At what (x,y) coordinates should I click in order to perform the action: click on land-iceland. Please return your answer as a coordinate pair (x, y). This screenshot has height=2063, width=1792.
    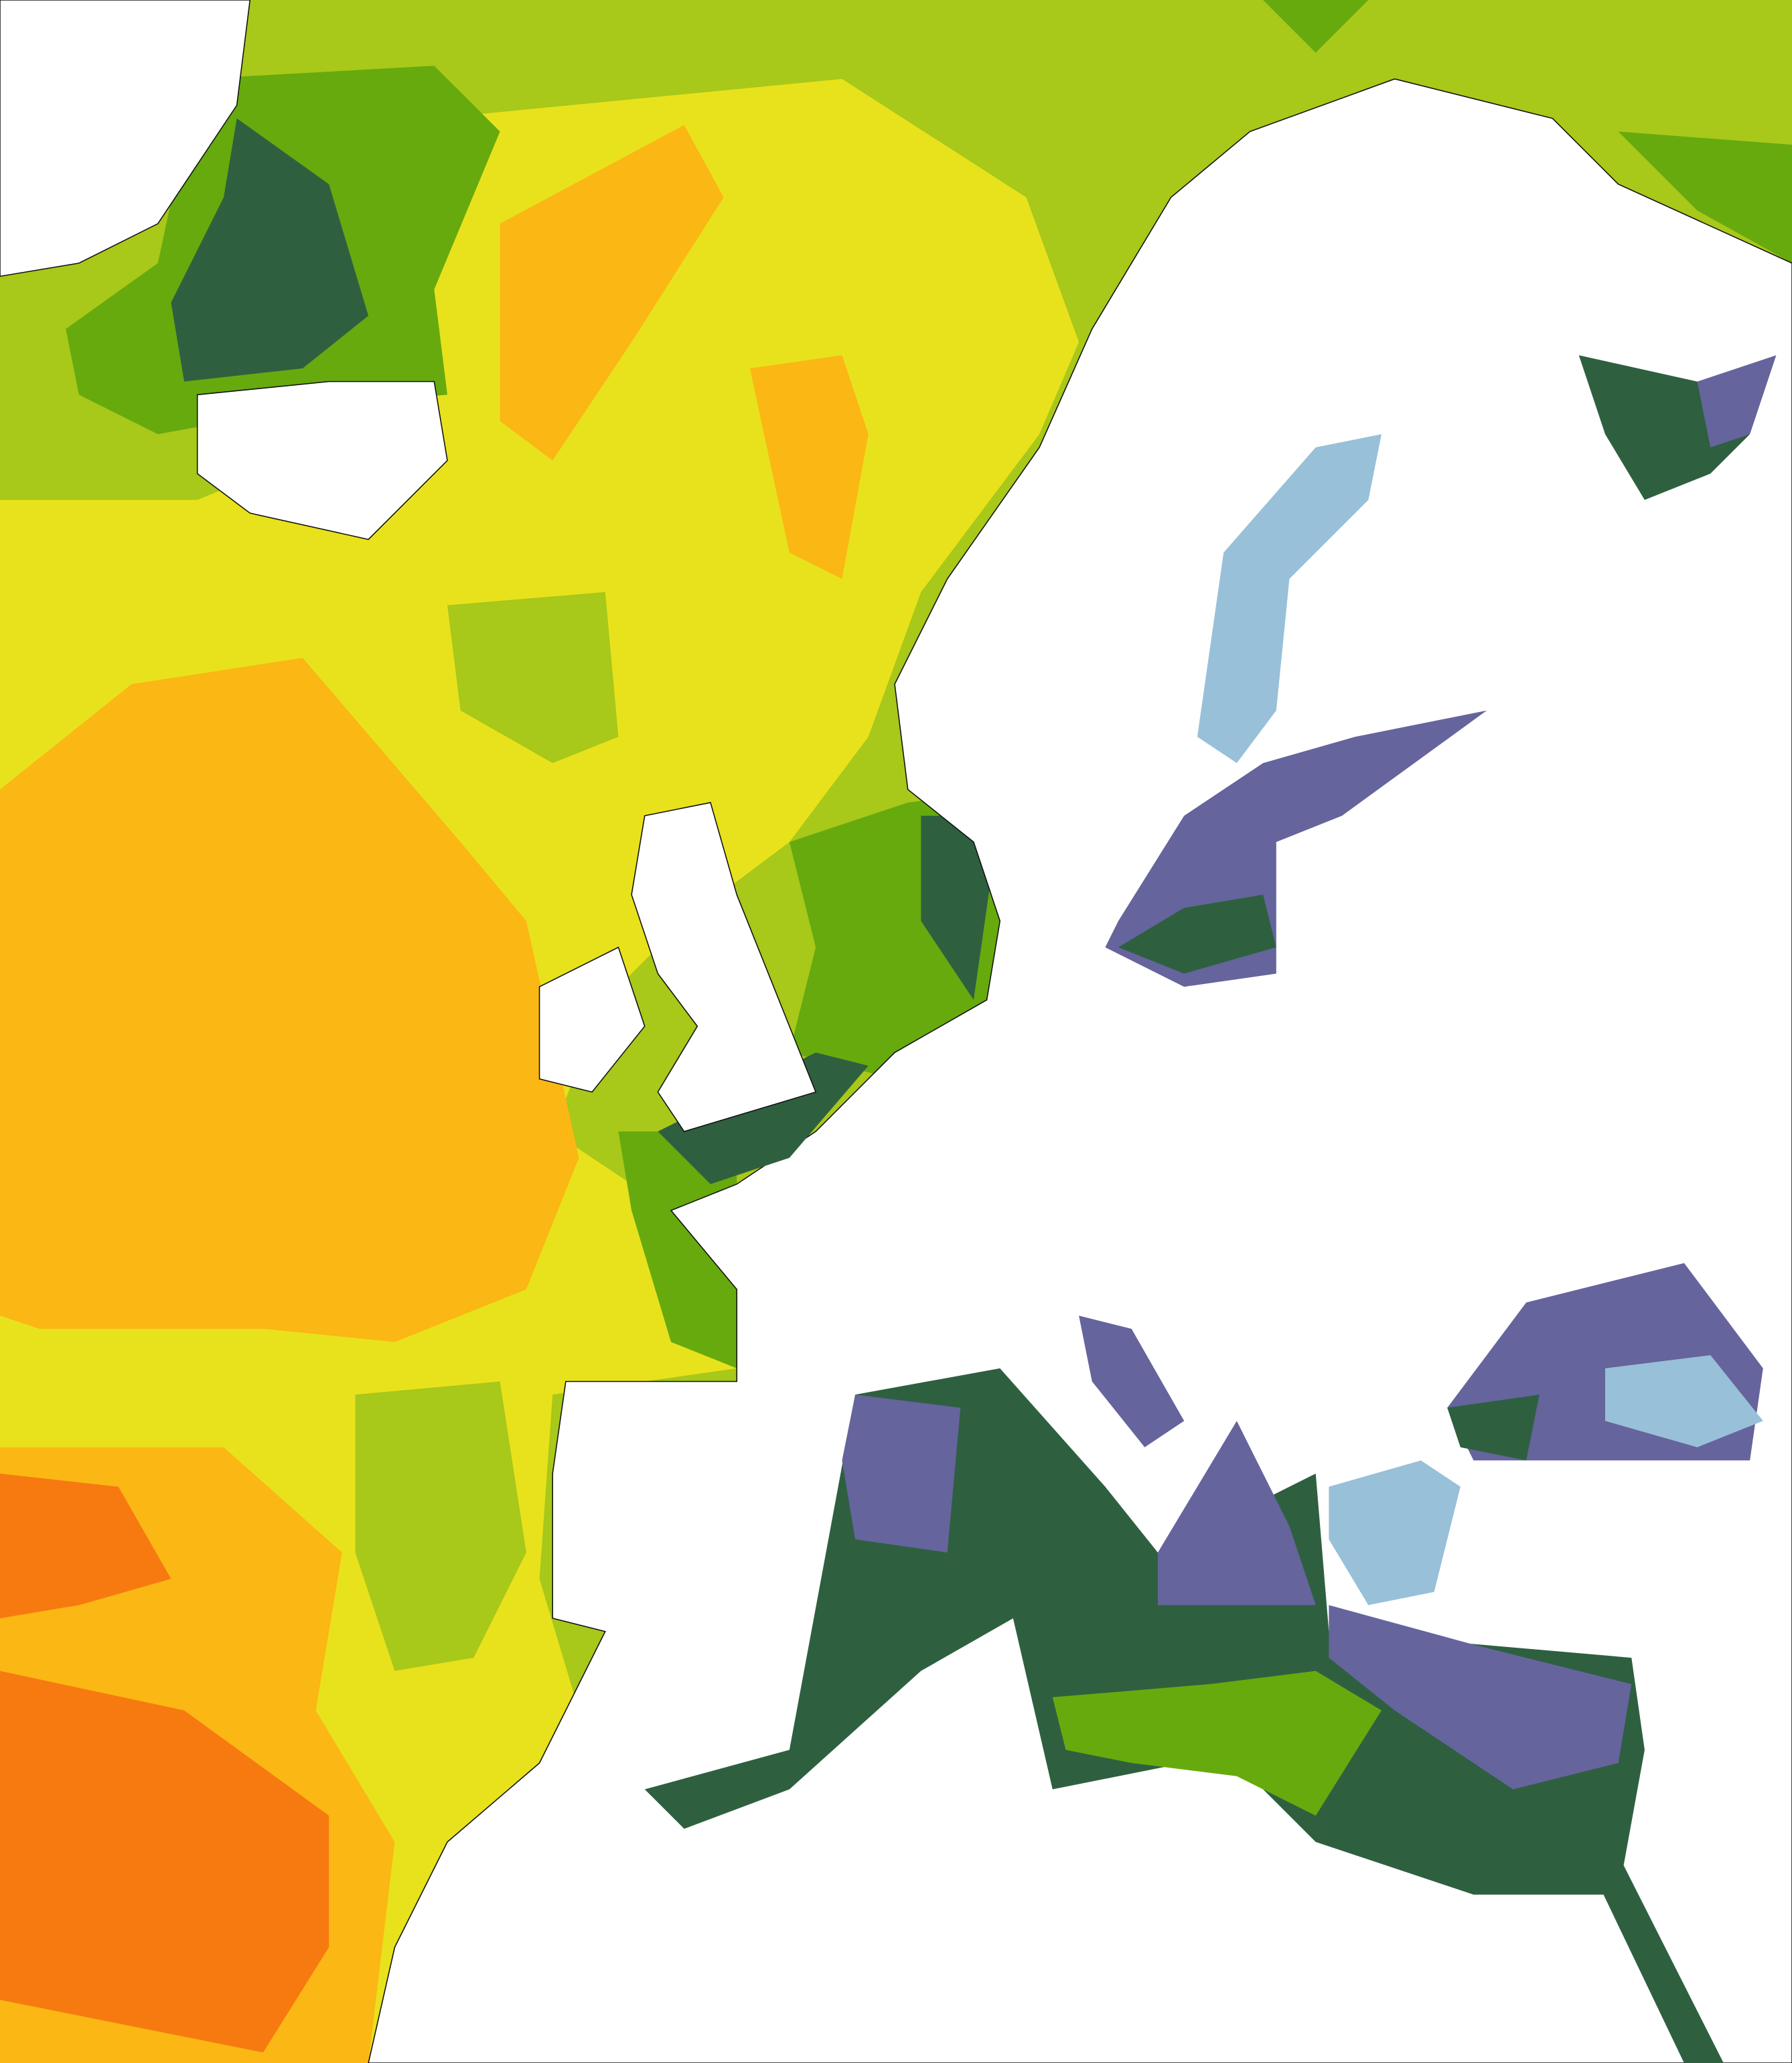
    Looking at the image, I should click on (322, 460).